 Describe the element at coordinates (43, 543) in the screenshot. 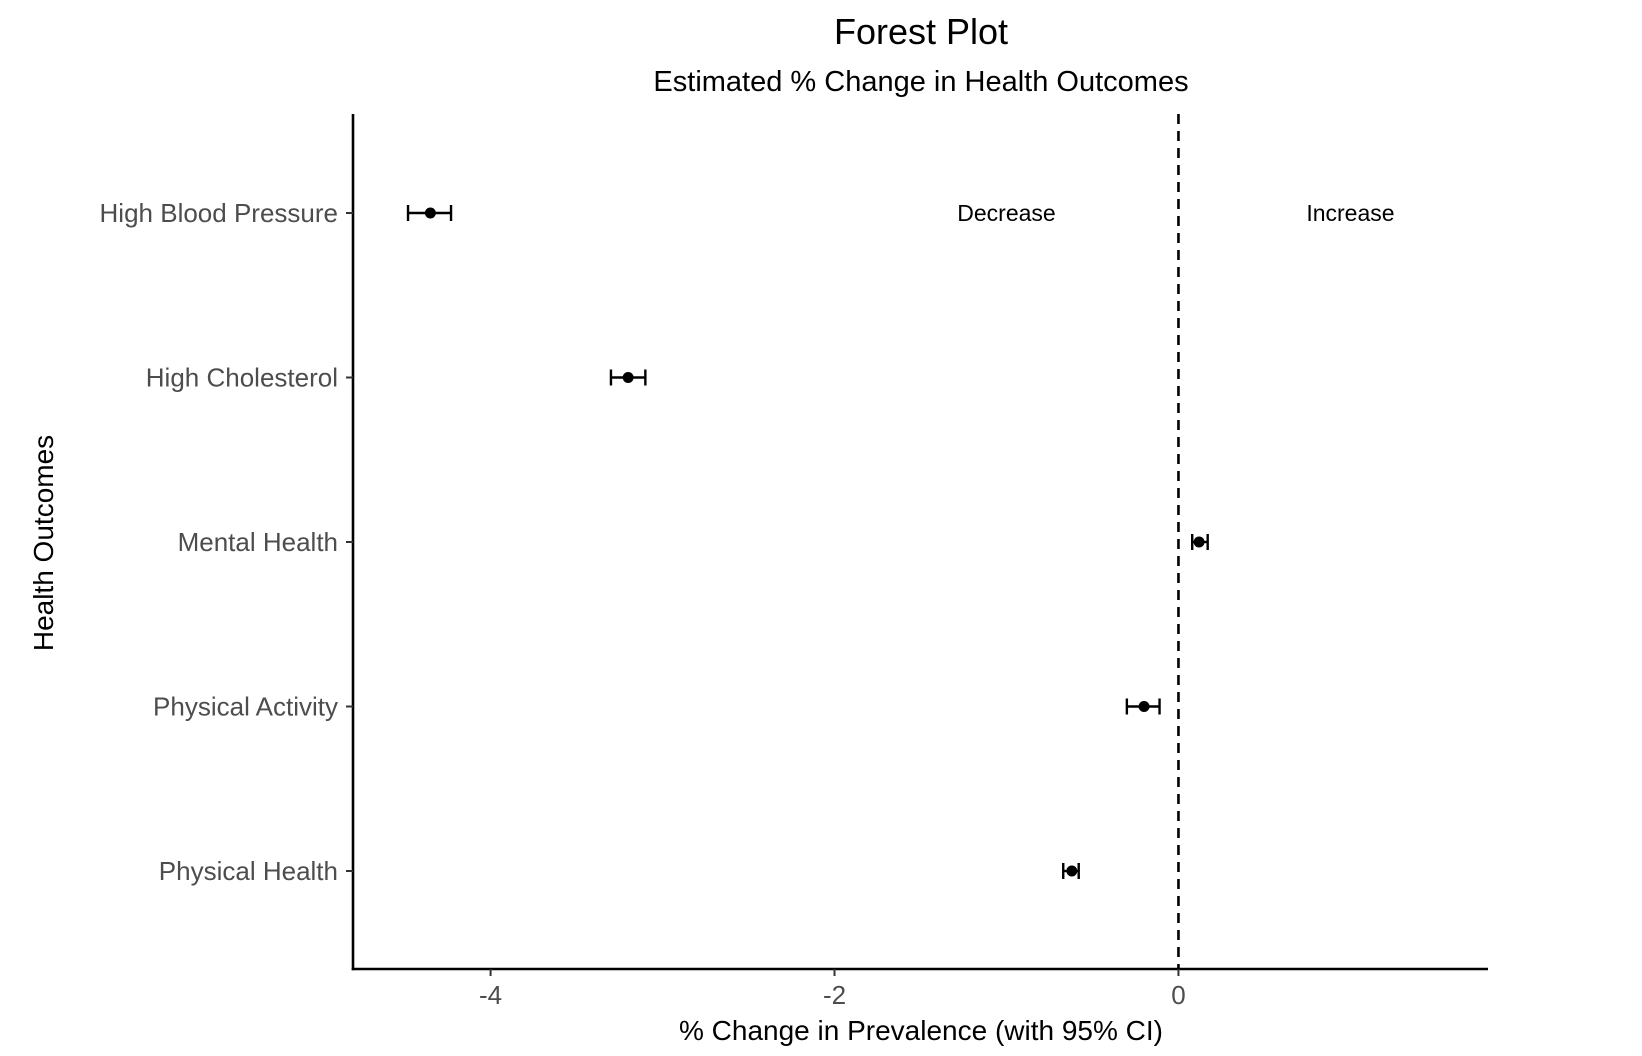

I see `y-axis-title: Health Outcomes` at that location.